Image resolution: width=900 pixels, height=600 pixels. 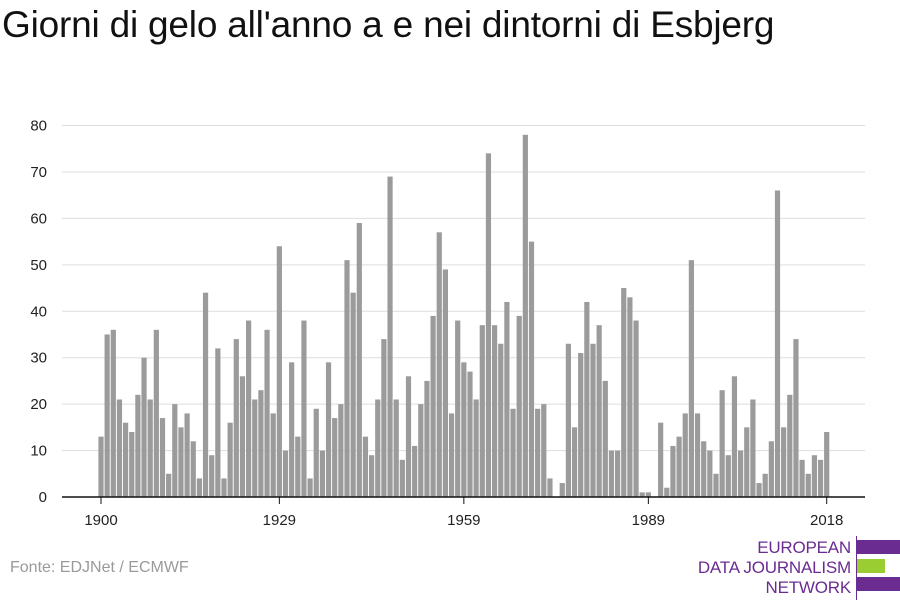 I want to click on bar-1962, so click(x=482, y=411).